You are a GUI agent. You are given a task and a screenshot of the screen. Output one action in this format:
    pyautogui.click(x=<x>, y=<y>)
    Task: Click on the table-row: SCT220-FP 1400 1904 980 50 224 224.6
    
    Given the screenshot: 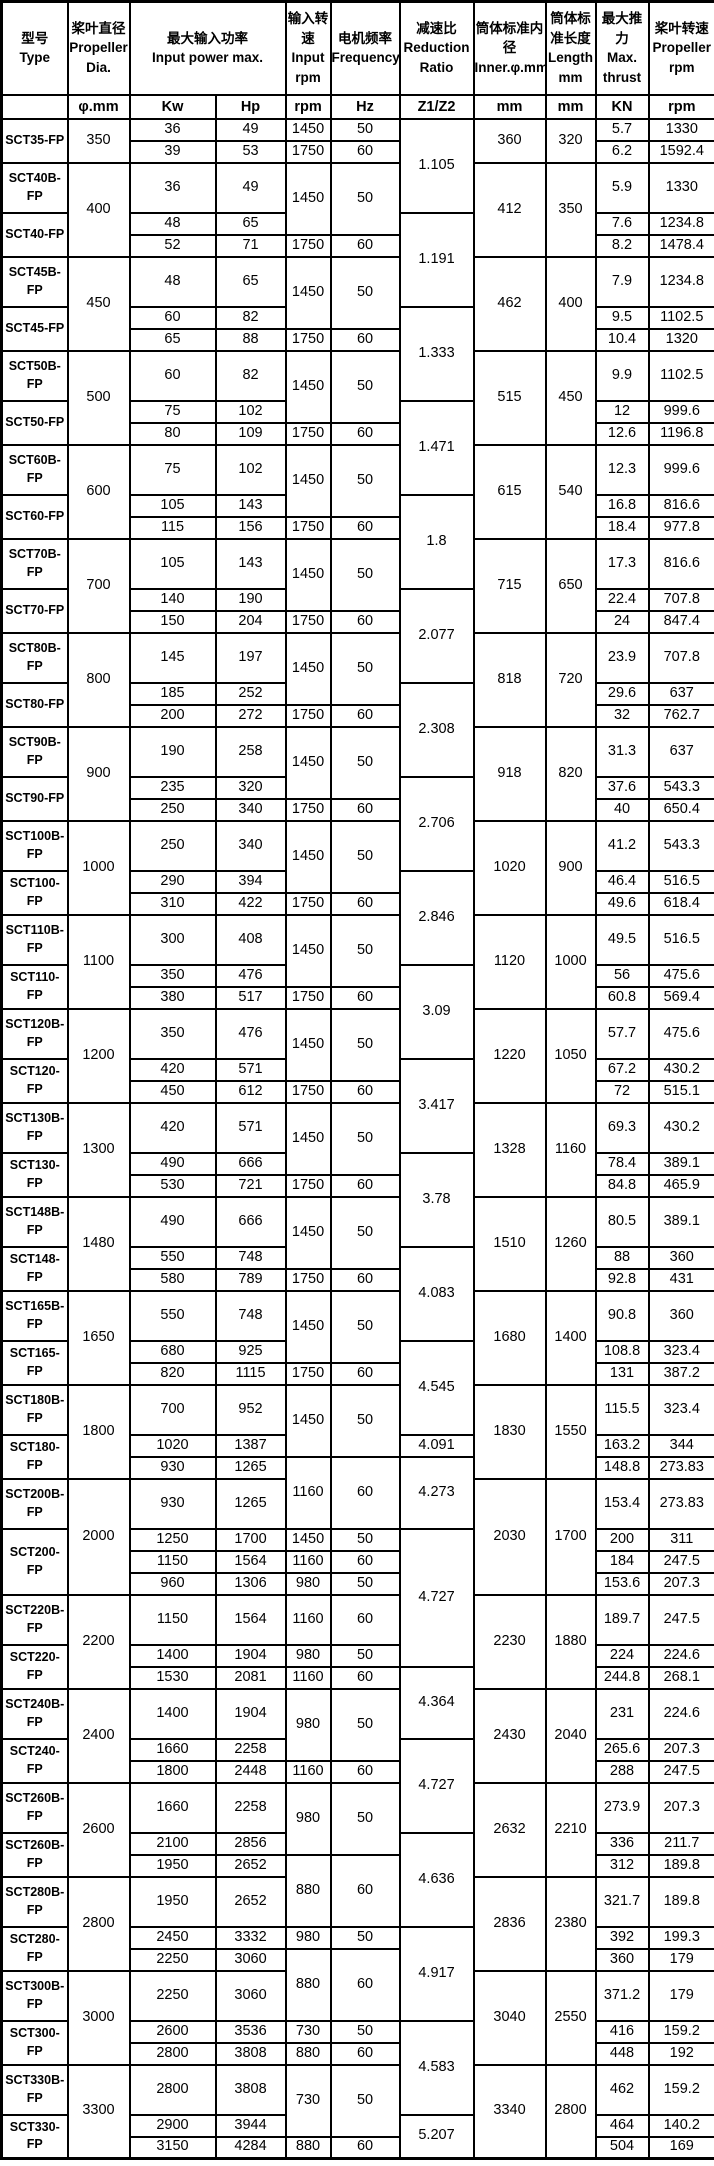 What is the action you would take?
    pyautogui.click(x=357, y=1666)
    